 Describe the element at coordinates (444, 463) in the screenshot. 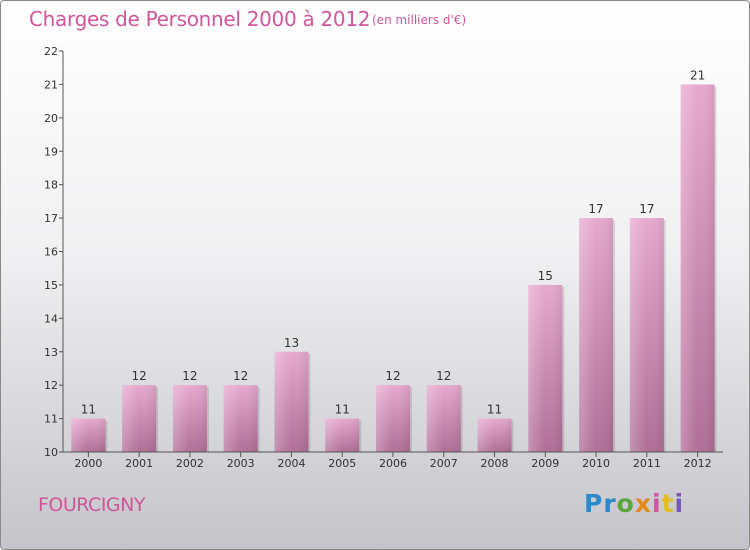

I see `x-tick-label: 2007` at that location.